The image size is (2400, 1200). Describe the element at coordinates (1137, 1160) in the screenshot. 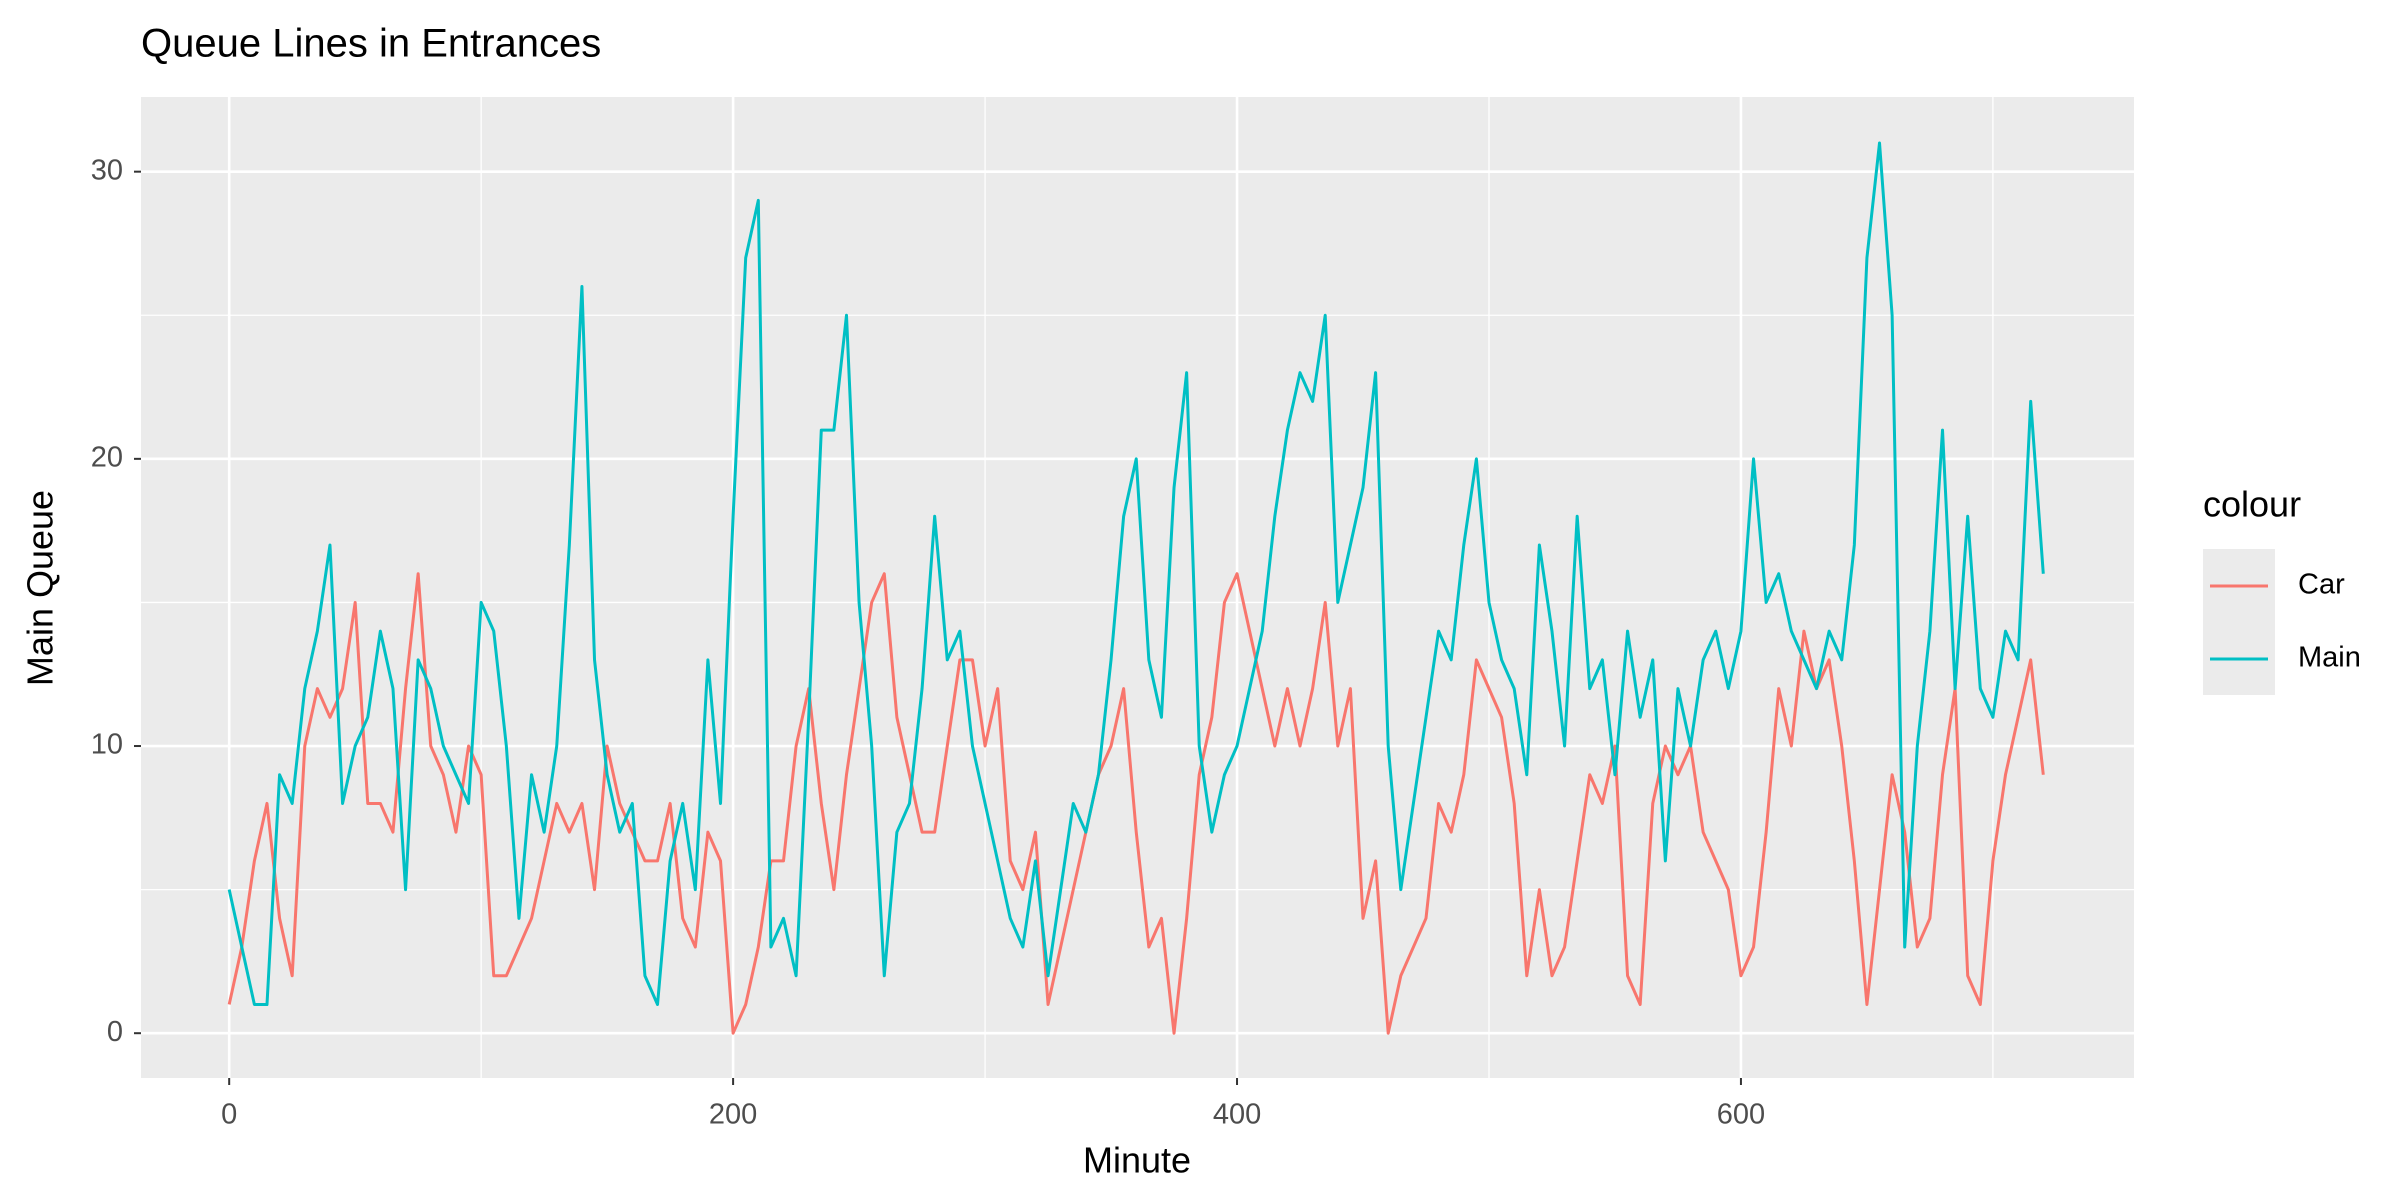

I see `x-axis-title: Minute` at that location.